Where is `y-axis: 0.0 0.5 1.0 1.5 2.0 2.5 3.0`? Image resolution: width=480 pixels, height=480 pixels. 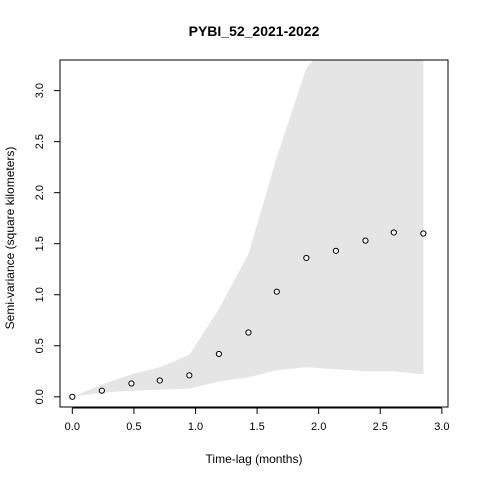
y-axis: 0.0 0.5 1.0 1.5 2.0 2.5 3.0 is located at coordinates (47, 243).